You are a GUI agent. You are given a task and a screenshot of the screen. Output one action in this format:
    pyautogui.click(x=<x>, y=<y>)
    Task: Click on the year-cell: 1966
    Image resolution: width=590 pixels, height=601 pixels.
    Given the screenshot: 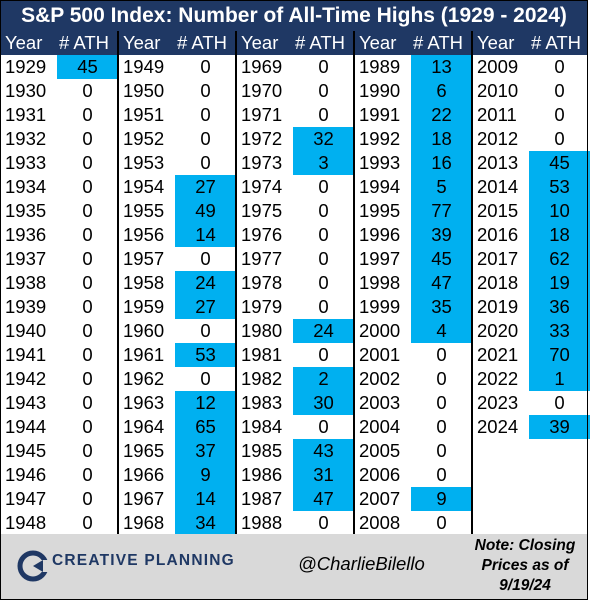 What is the action you would take?
    pyautogui.click(x=144, y=474)
    